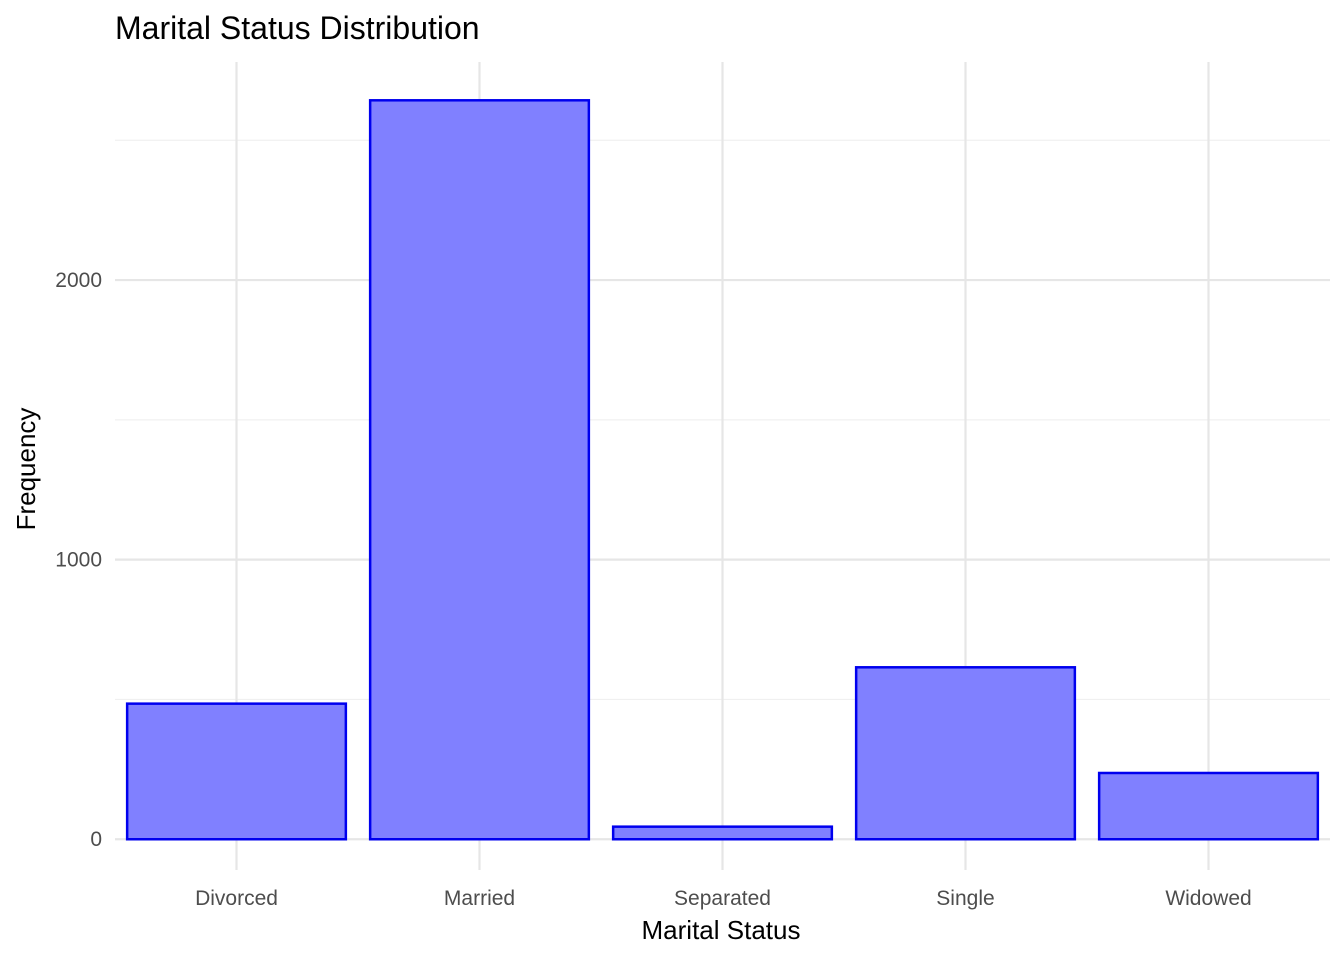 The image size is (1344, 960). I want to click on x-axis-title: Marital Status, so click(721, 930).